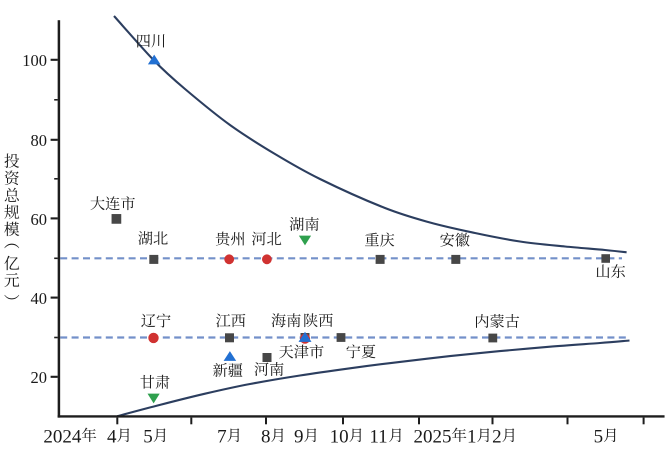 This screenshot has height=451, width=669. What do you see at coordinates (432, 436) in the screenshot?
I see `svg-text: 2025` at bounding box center [432, 436].